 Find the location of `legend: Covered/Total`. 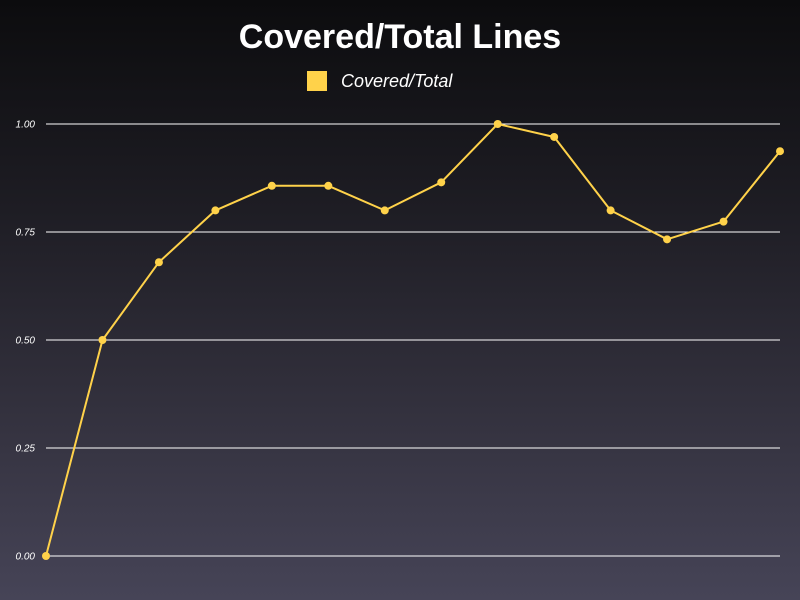

legend: Covered/Total is located at coordinates (379, 81).